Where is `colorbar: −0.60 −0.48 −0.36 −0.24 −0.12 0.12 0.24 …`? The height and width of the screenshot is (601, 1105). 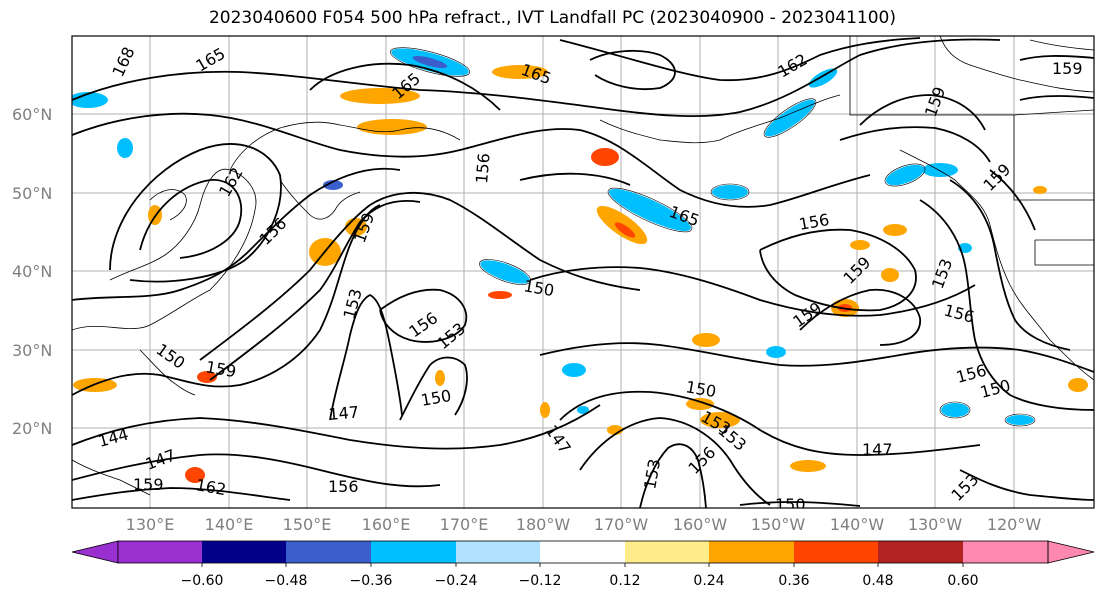
colorbar: −0.60 −0.48 −0.36 −0.24 −0.12 0.12 0.24 … is located at coordinates (583, 564).